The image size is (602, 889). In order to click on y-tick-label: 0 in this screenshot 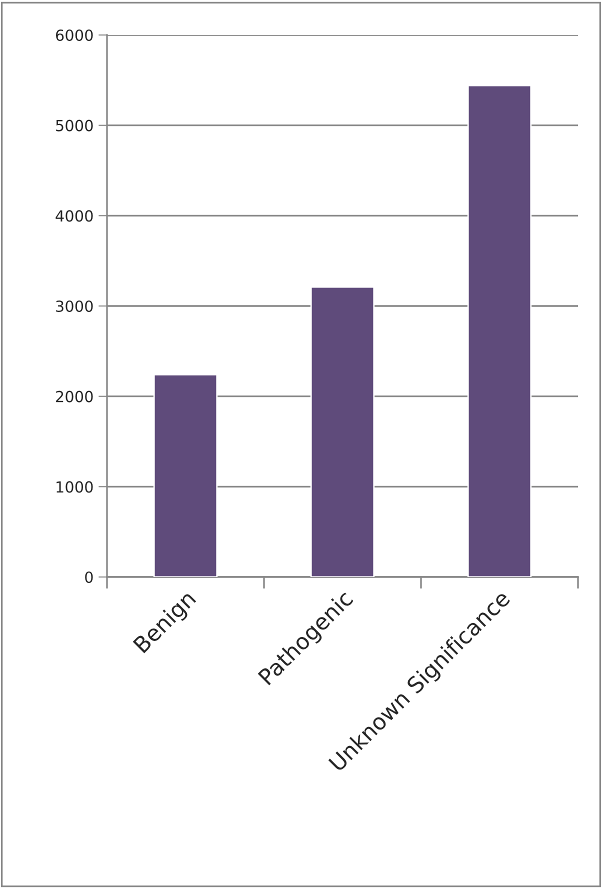, I will do `click(89, 577)`.